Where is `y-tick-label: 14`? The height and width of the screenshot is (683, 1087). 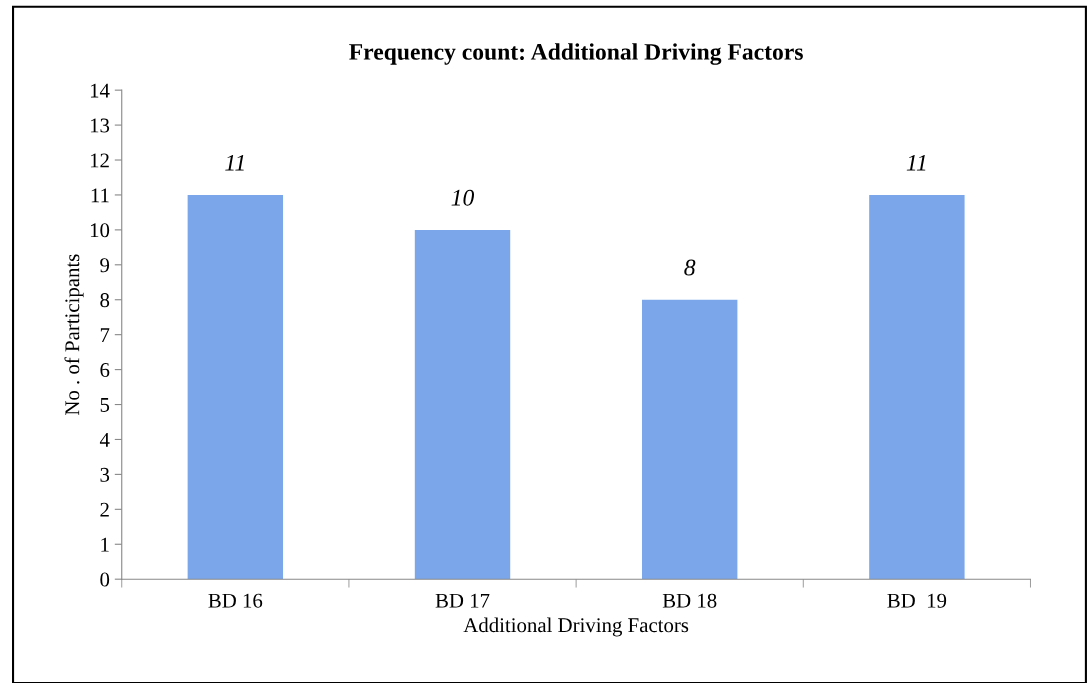
y-tick-label: 14 is located at coordinates (100, 90).